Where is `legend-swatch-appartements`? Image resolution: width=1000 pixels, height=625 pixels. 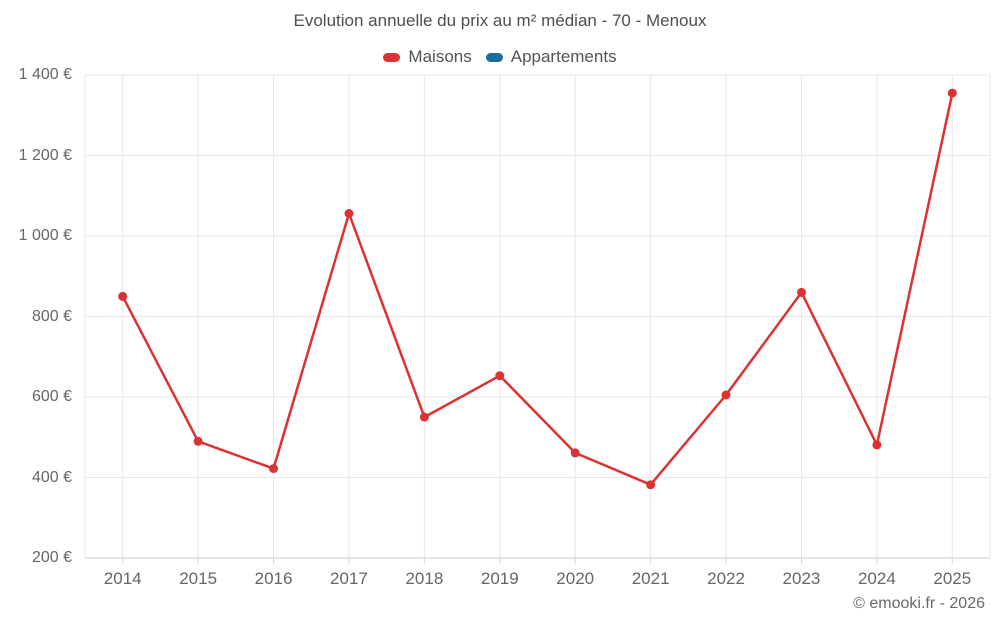 legend-swatch-appartements is located at coordinates (494, 57).